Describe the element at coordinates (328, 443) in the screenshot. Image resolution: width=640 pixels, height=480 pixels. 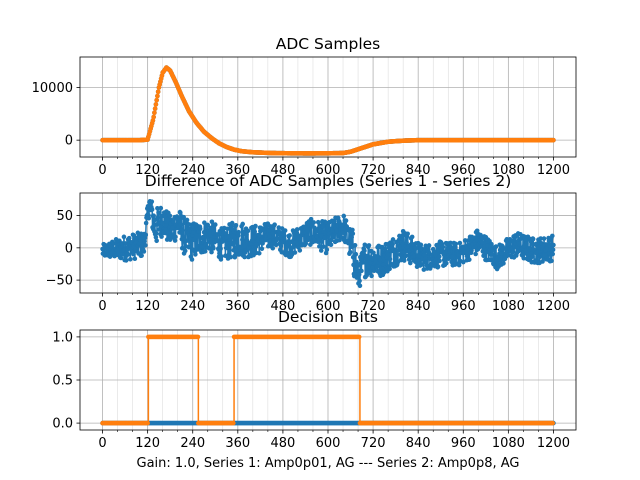
I see `x-tick-label: 600` at that location.